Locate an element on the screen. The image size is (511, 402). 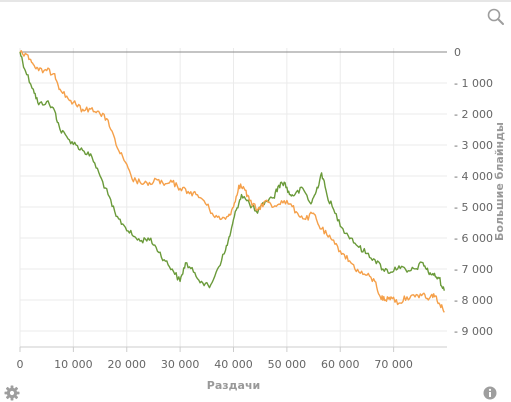
y-tick-label: - 2 000 is located at coordinates (473, 114).